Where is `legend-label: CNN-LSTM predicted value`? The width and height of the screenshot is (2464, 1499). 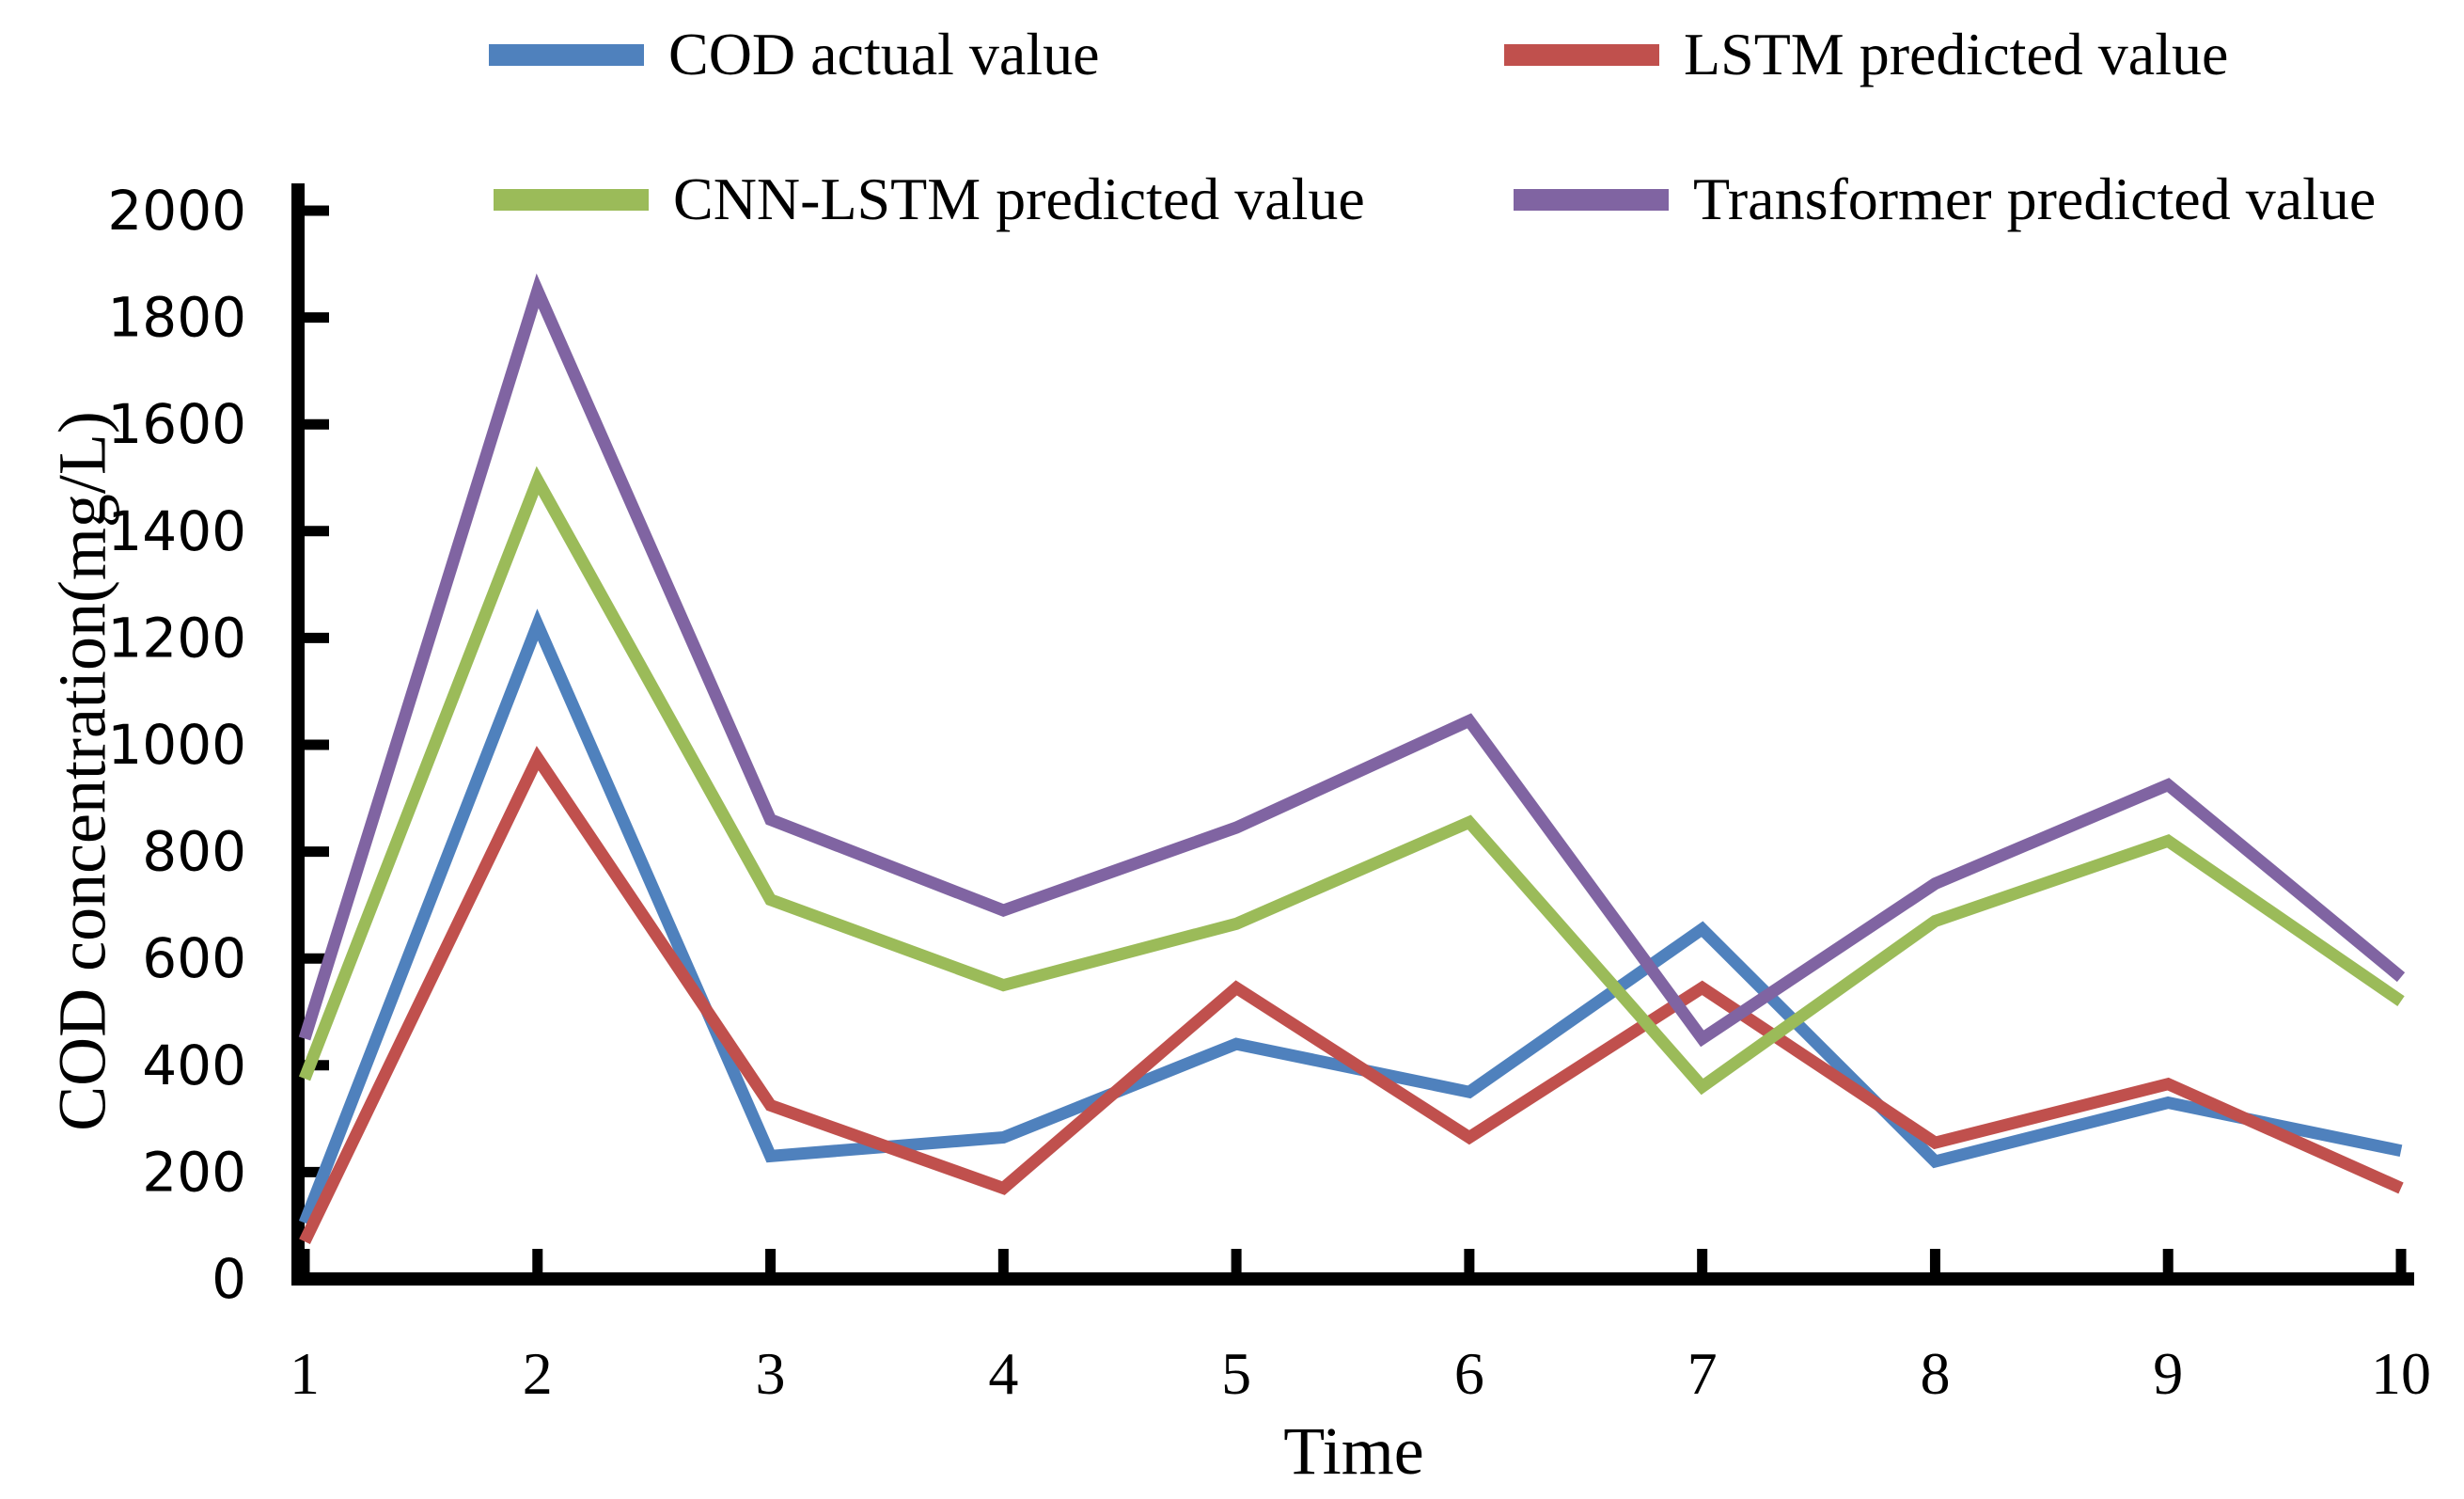 legend-label: CNN-LSTM predicted value is located at coordinates (1019, 199).